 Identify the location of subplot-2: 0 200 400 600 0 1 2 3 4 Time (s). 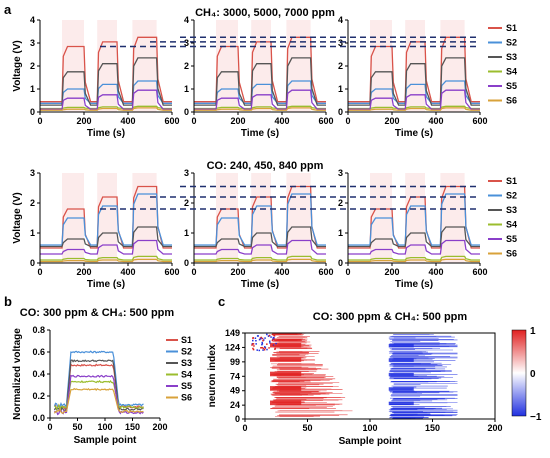
(259, 77).